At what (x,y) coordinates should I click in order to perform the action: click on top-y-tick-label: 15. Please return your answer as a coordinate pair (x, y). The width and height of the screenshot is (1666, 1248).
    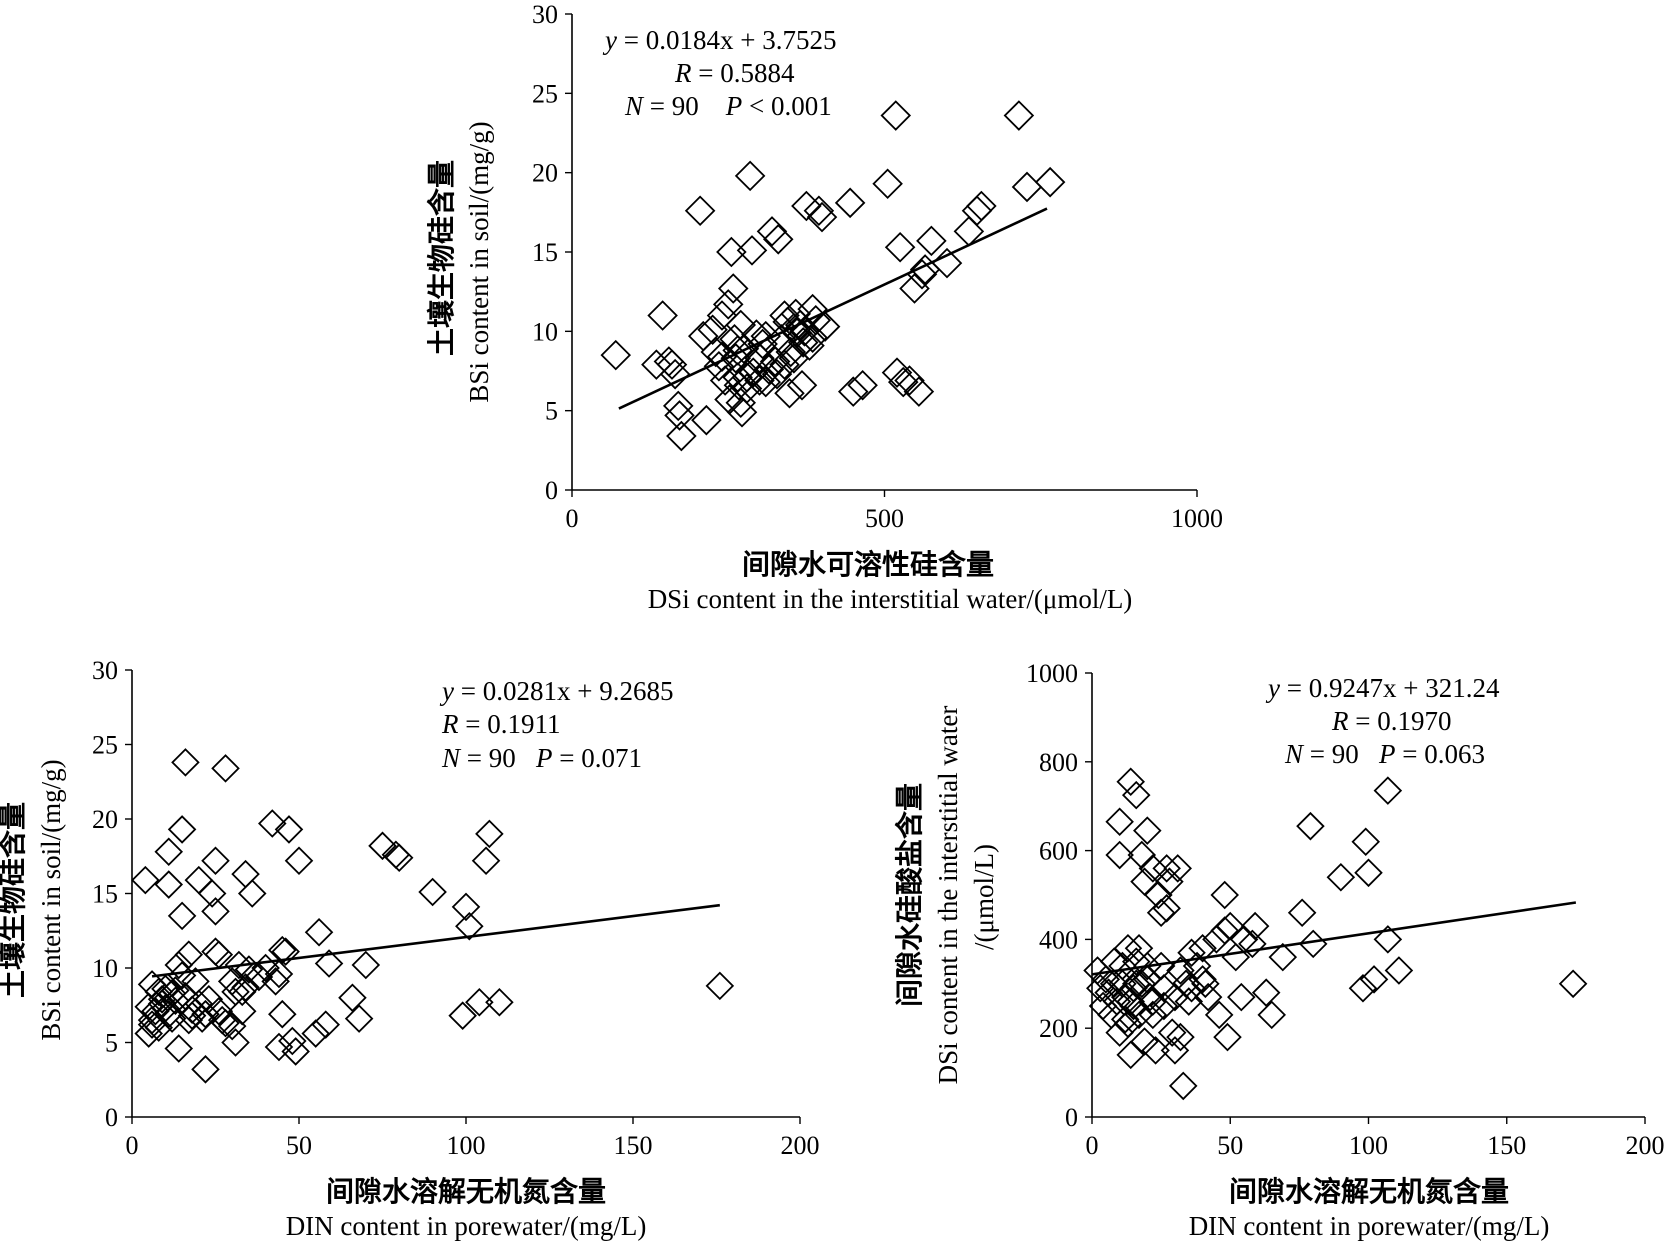
    Looking at the image, I should click on (545, 252).